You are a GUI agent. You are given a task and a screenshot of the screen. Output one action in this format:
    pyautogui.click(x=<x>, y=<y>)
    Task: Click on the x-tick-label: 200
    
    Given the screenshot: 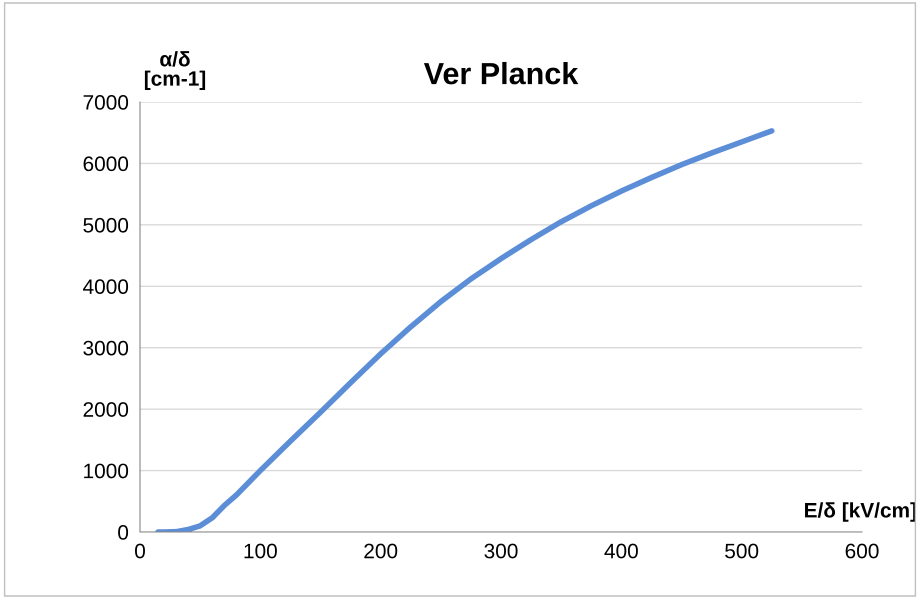 What is the action you would take?
    pyautogui.click(x=381, y=551)
    